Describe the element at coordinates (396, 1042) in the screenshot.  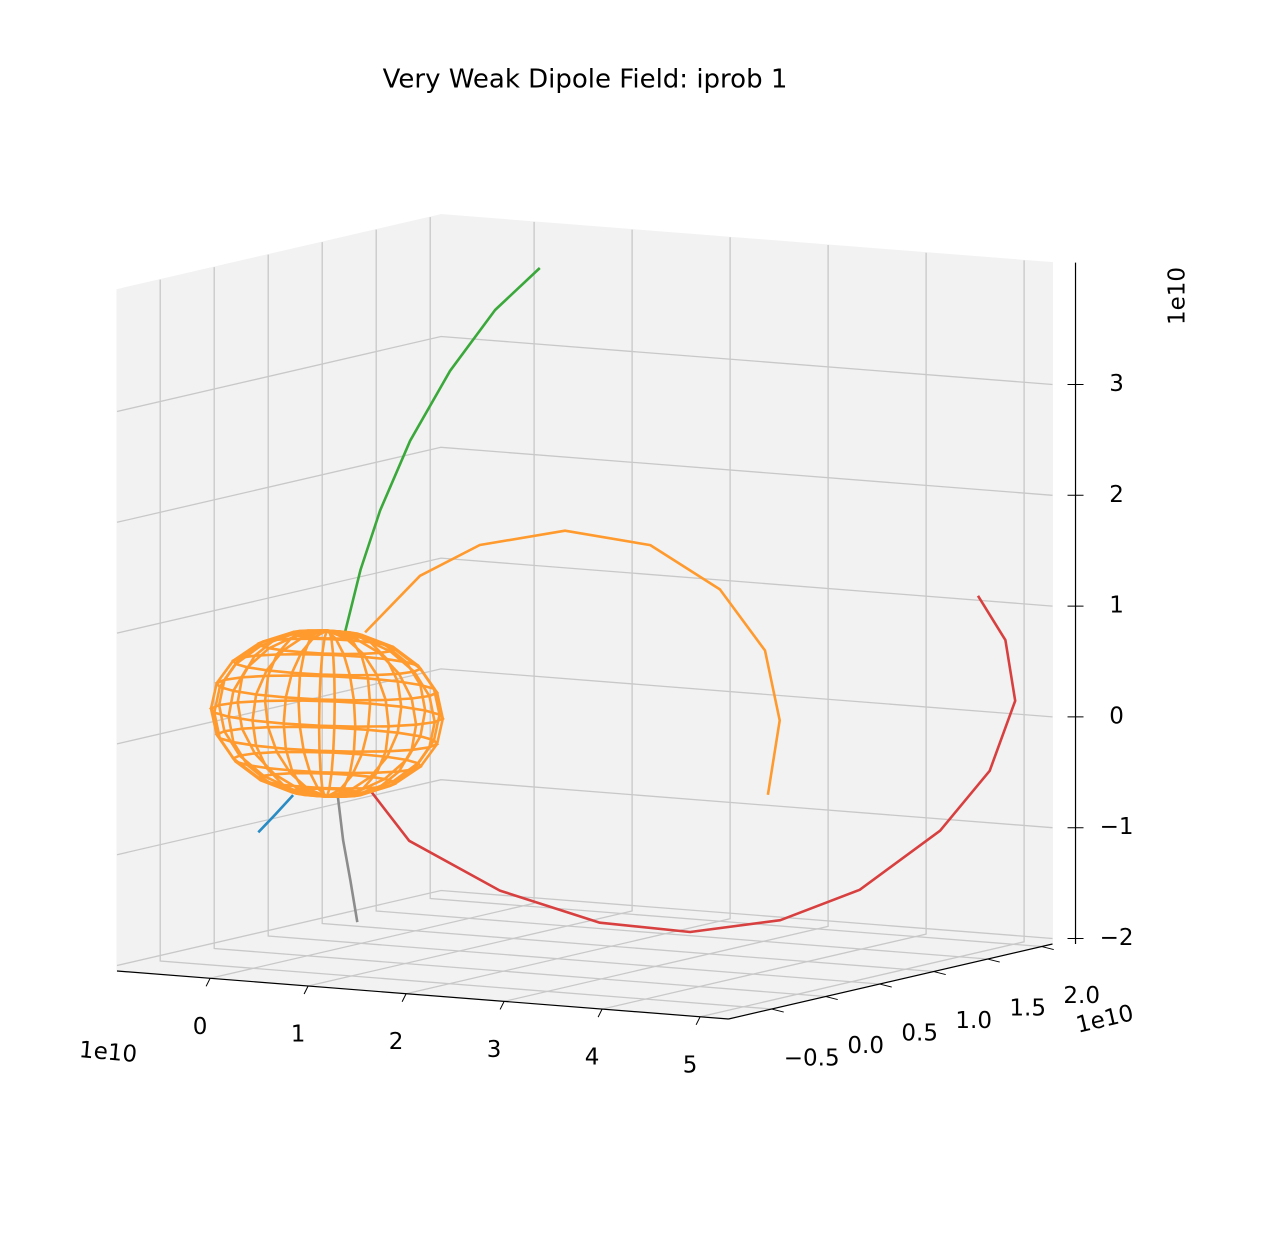
I see `x-tick-label: 2` at that location.